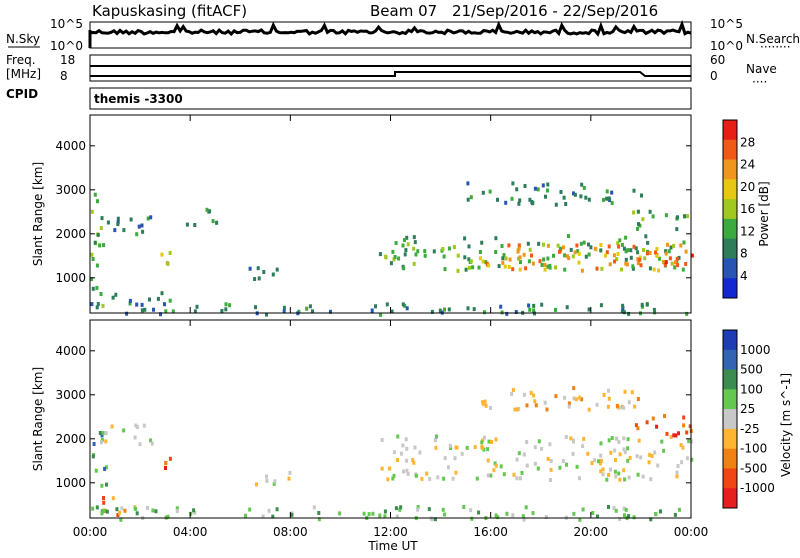  I want to click on colorbar-tick-label: 100, so click(751, 389).